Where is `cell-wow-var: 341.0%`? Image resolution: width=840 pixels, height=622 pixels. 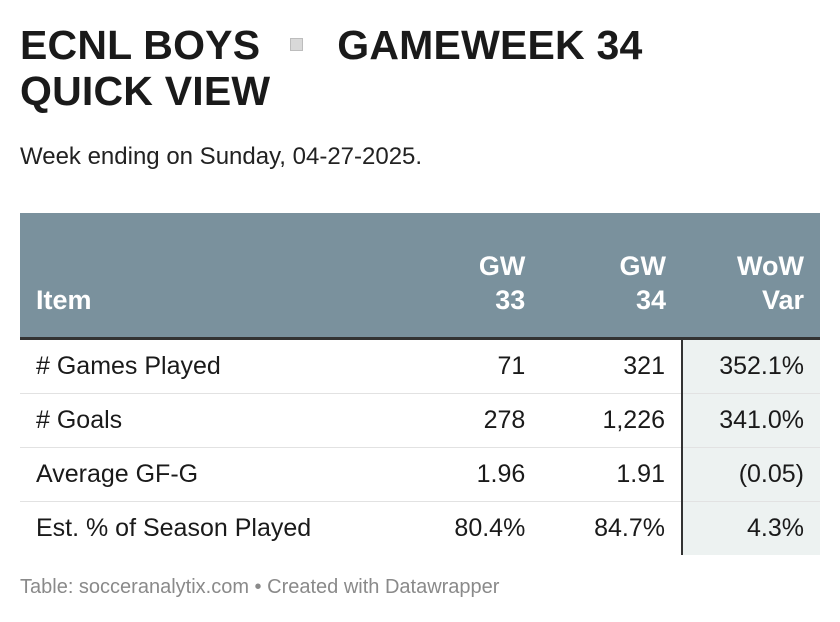
cell-wow-var: 341.0% is located at coordinates (750, 420).